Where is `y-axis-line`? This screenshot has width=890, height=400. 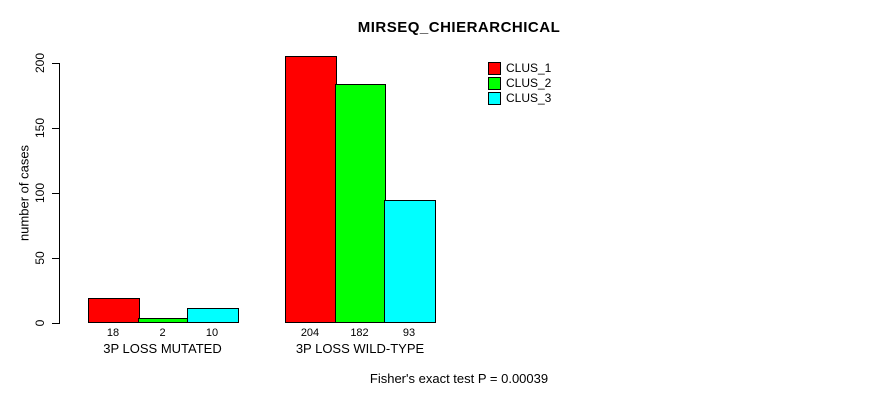
y-axis-line is located at coordinates (59, 193).